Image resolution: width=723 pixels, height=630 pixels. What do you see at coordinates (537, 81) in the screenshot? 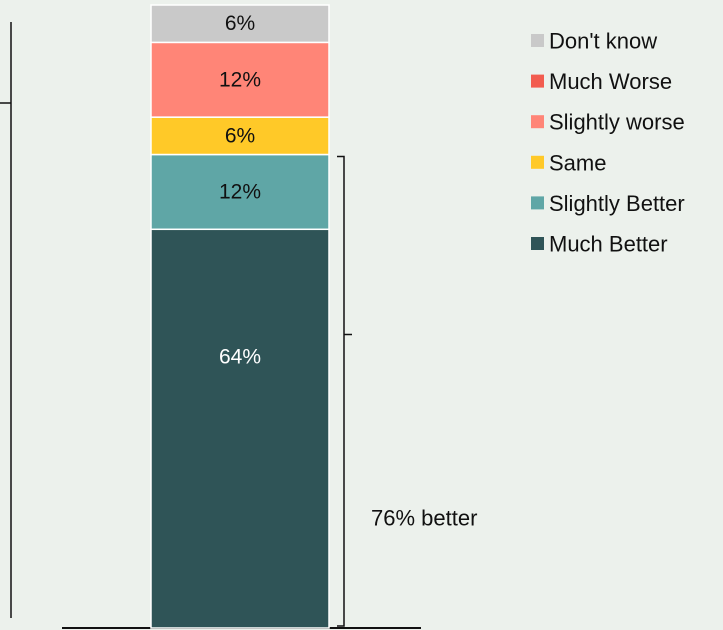
I see `legend-swatch-much-worse` at bounding box center [537, 81].